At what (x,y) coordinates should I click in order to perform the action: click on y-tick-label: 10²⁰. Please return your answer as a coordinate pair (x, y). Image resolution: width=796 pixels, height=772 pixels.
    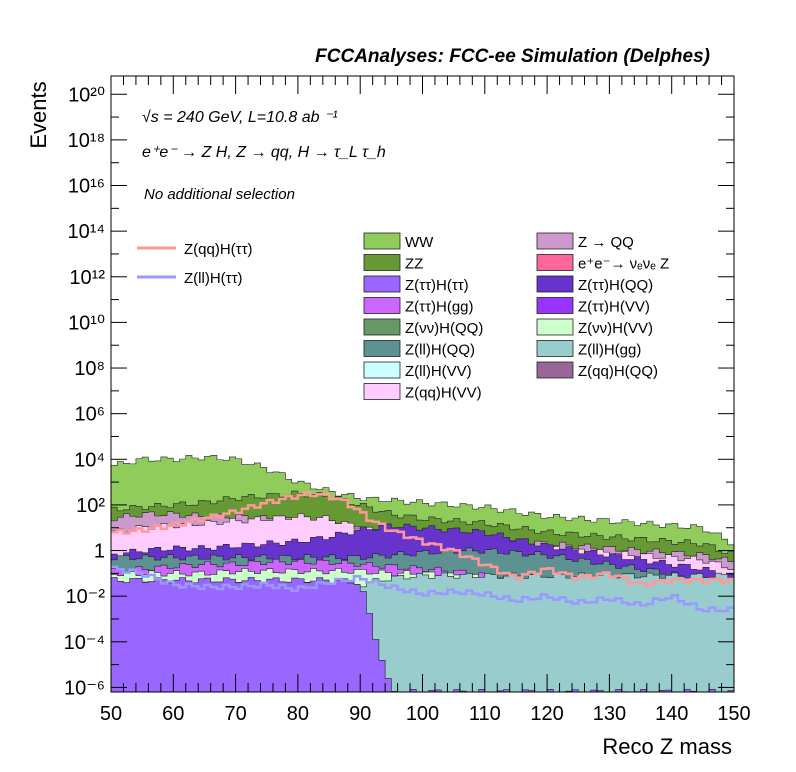
    Looking at the image, I should click on (86, 95).